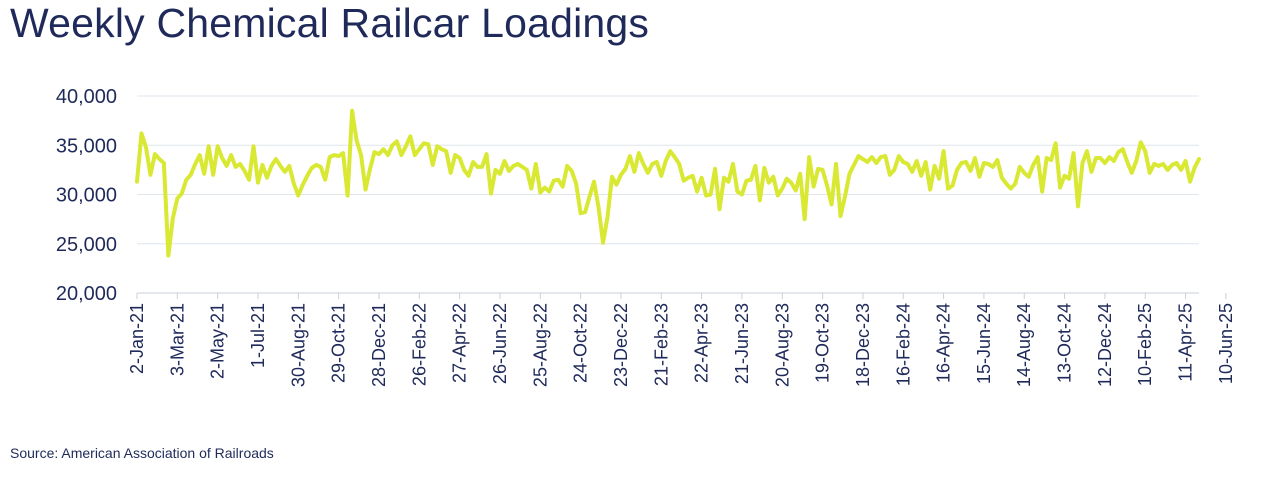 Image resolution: width=1280 pixels, height=484 pixels. I want to click on y-tick-label: 30,000, so click(86, 196).